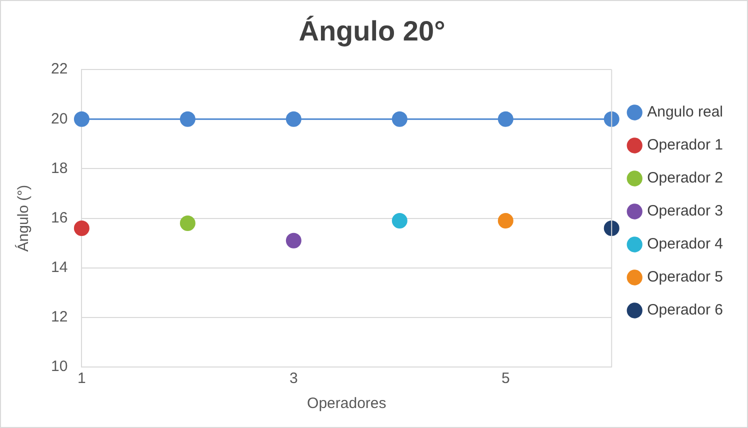 The image size is (748, 428). I want to click on legend-label: Operador 2, so click(685, 178).